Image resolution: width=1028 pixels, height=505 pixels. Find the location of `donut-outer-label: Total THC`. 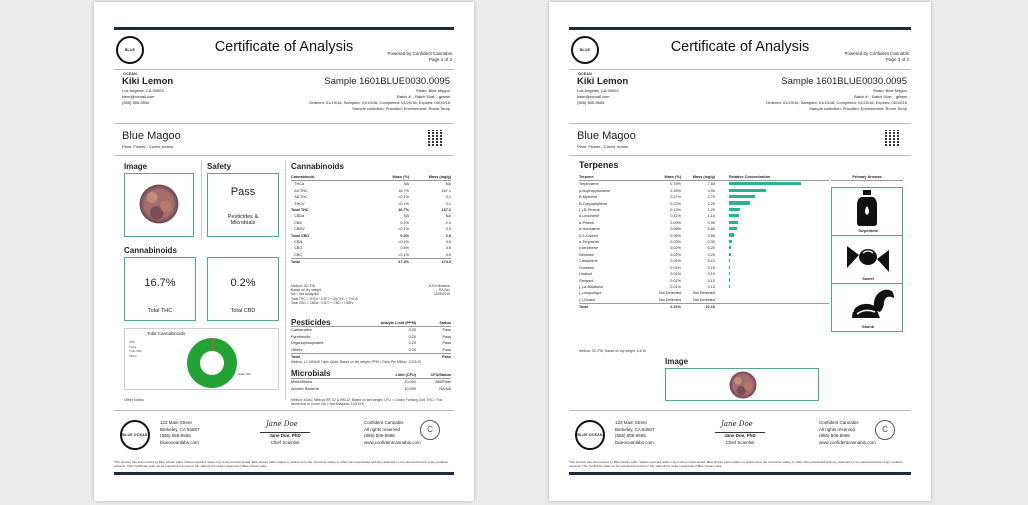

donut-outer-label: Total THC is located at coordinates (245, 374).